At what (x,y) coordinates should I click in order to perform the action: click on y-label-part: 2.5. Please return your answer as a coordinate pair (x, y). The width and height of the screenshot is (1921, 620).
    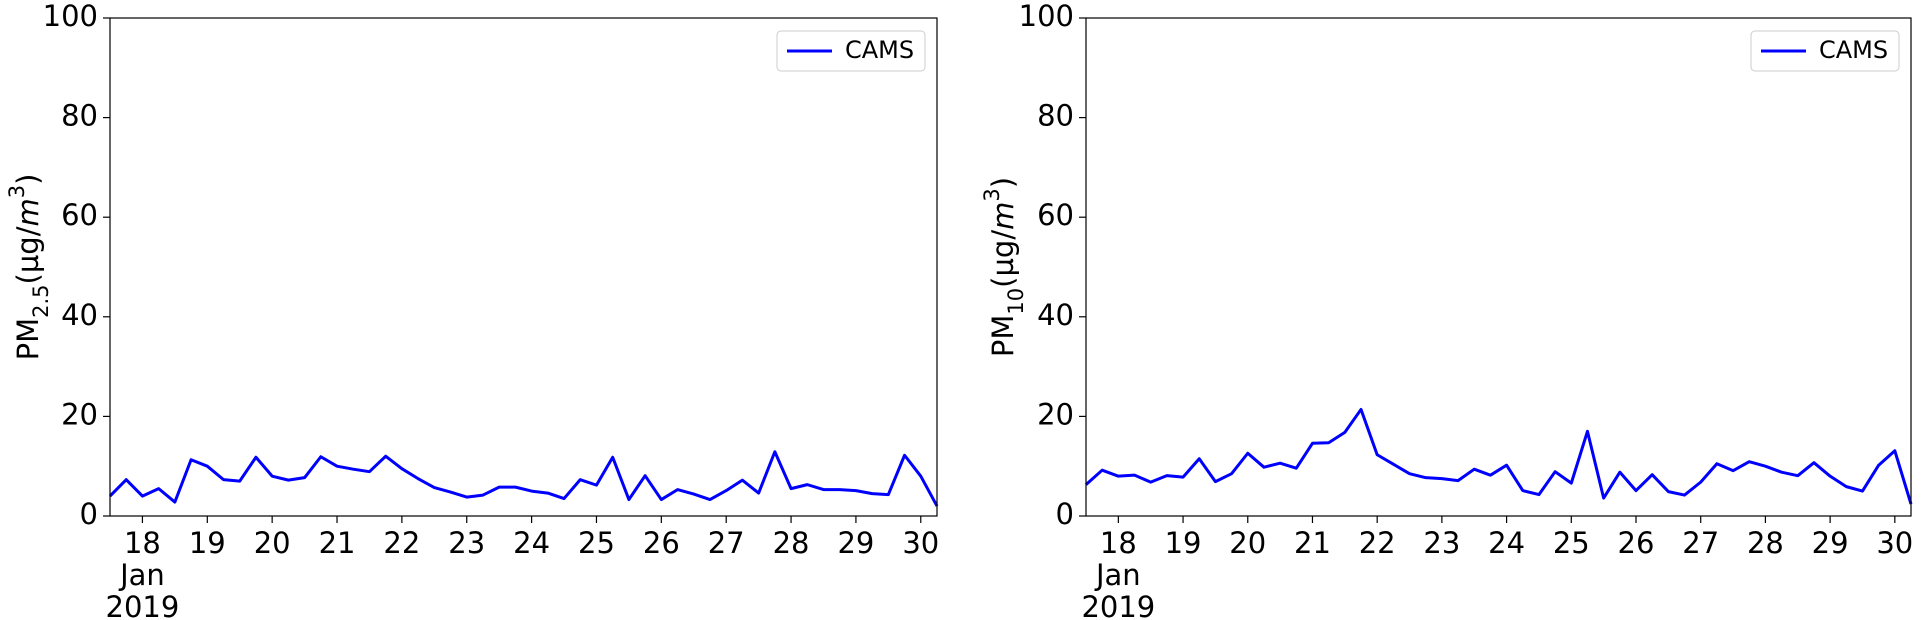
    Looking at the image, I should click on (41, 300).